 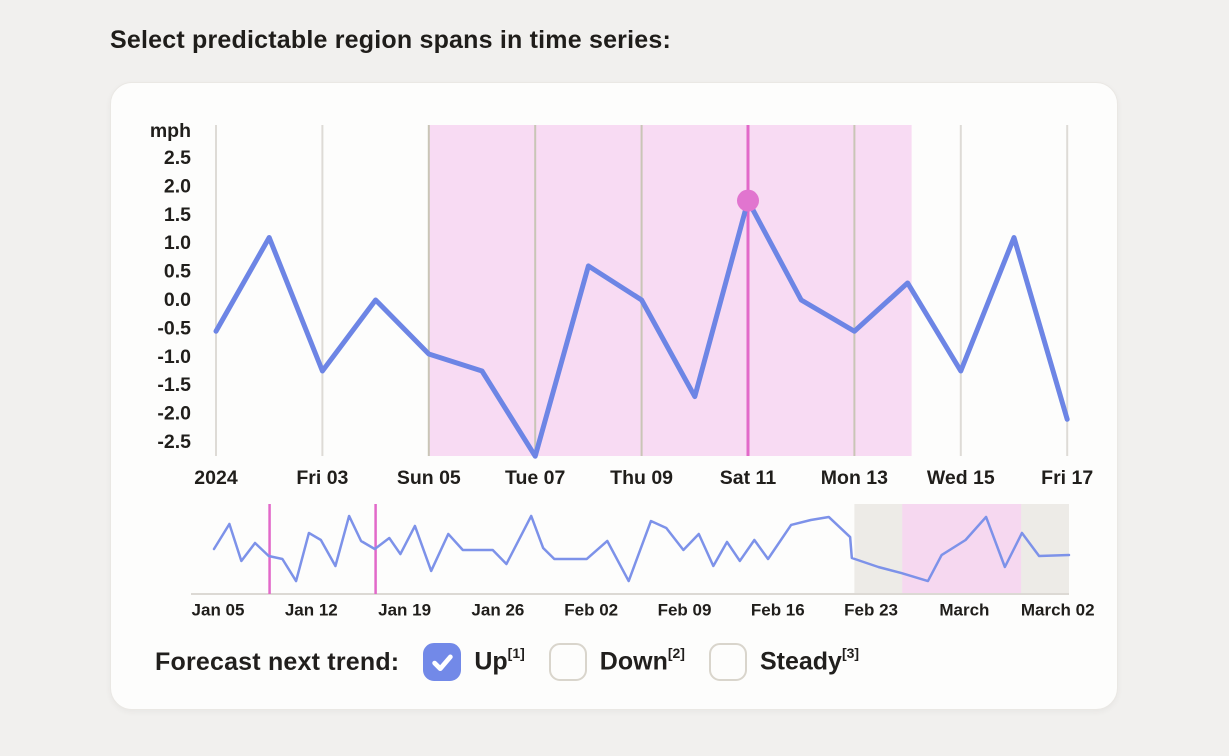 I want to click on overview-x-axis-label: Jan 12, so click(x=311, y=610).